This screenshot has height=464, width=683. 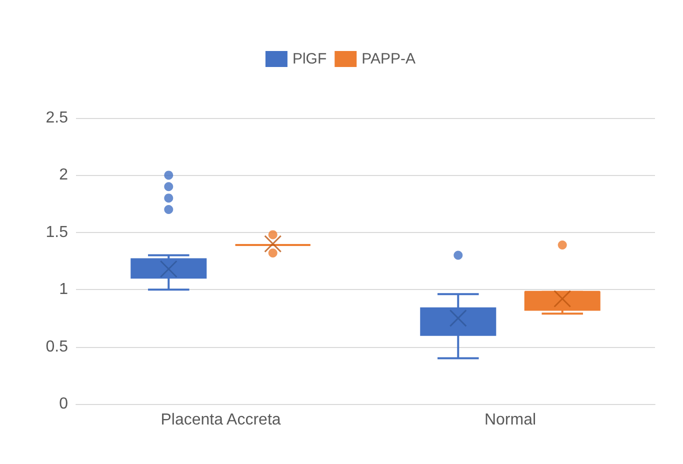 What do you see at coordinates (63, 175) in the screenshot?
I see `y-tick-label: 2` at bounding box center [63, 175].